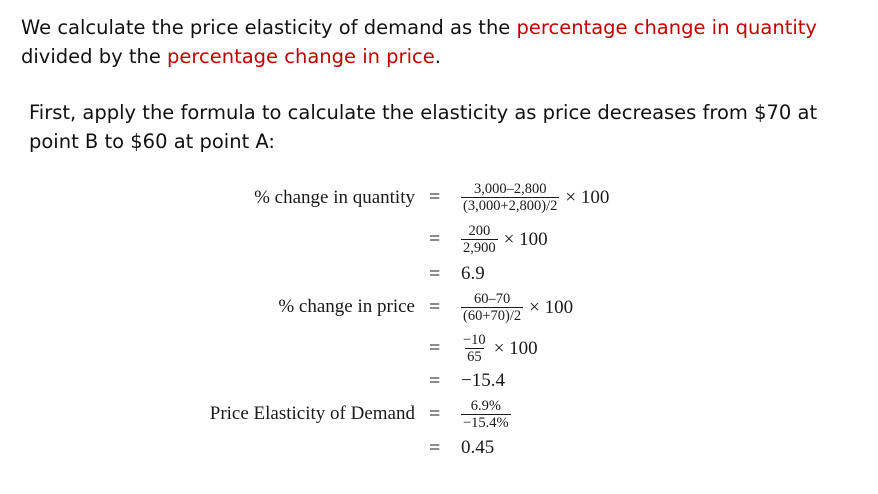 This screenshot has width=878, height=494. I want to click on price-result: −15.4, so click(483, 380).